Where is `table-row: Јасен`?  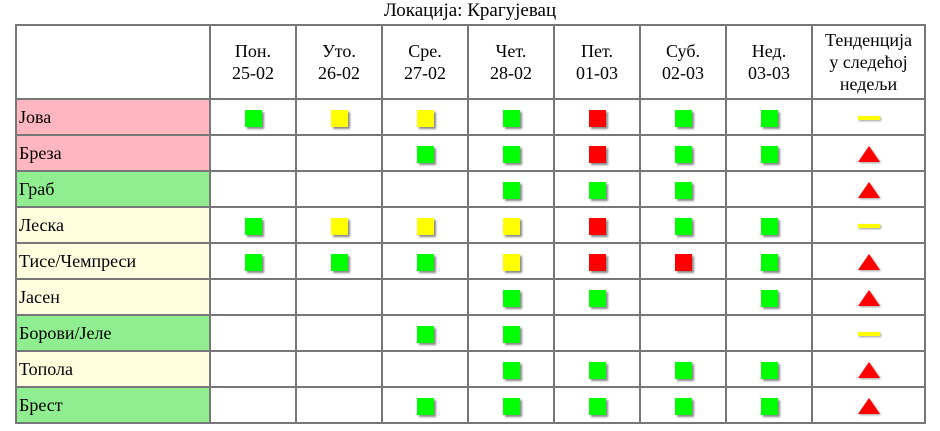
table-row: Јасен is located at coordinates (470, 297).